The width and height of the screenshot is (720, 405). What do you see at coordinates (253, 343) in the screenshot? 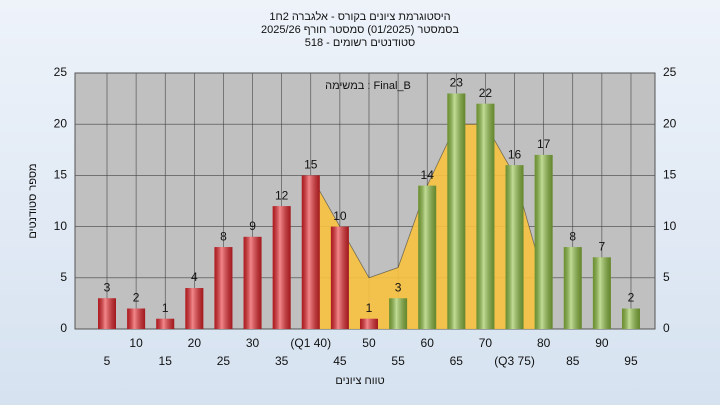
I see `x-tick-label: 30` at bounding box center [253, 343].